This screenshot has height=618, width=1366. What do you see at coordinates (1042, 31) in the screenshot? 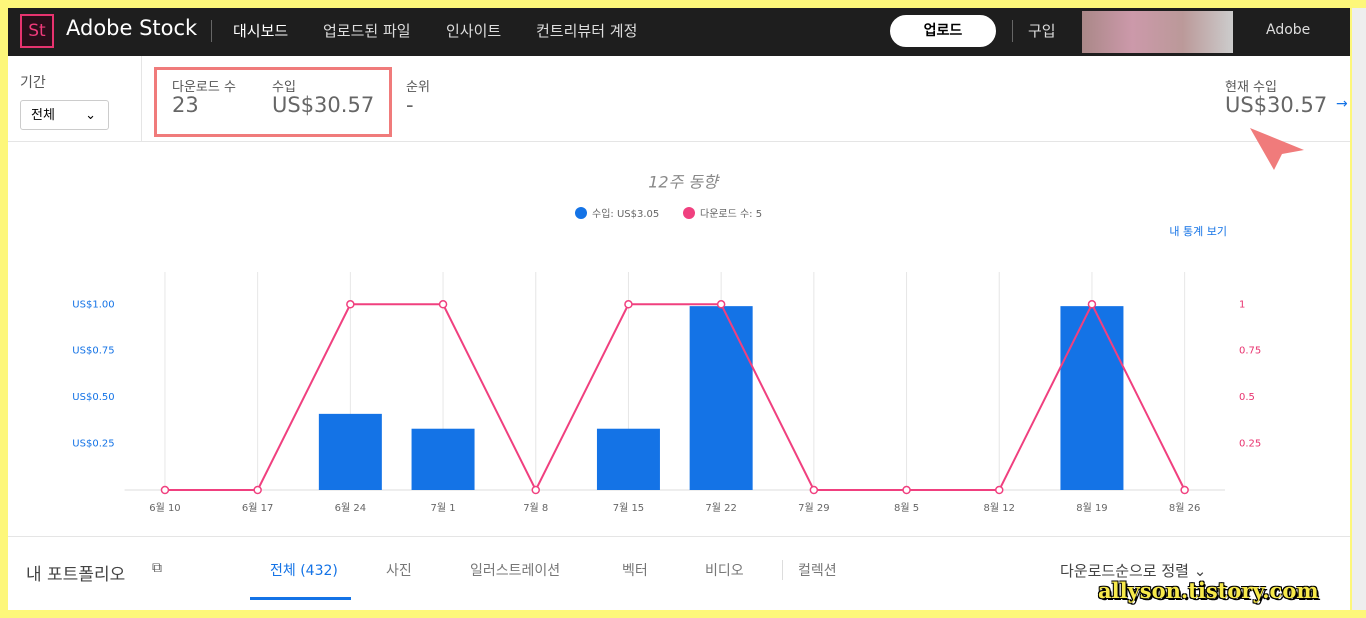
I see `buy: 구입` at bounding box center [1042, 31].